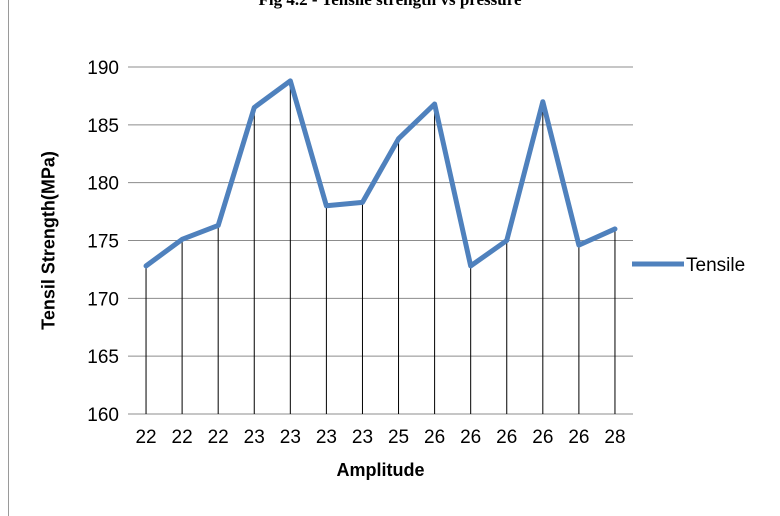  I want to click on y-tick-label: 170, so click(103, 299).